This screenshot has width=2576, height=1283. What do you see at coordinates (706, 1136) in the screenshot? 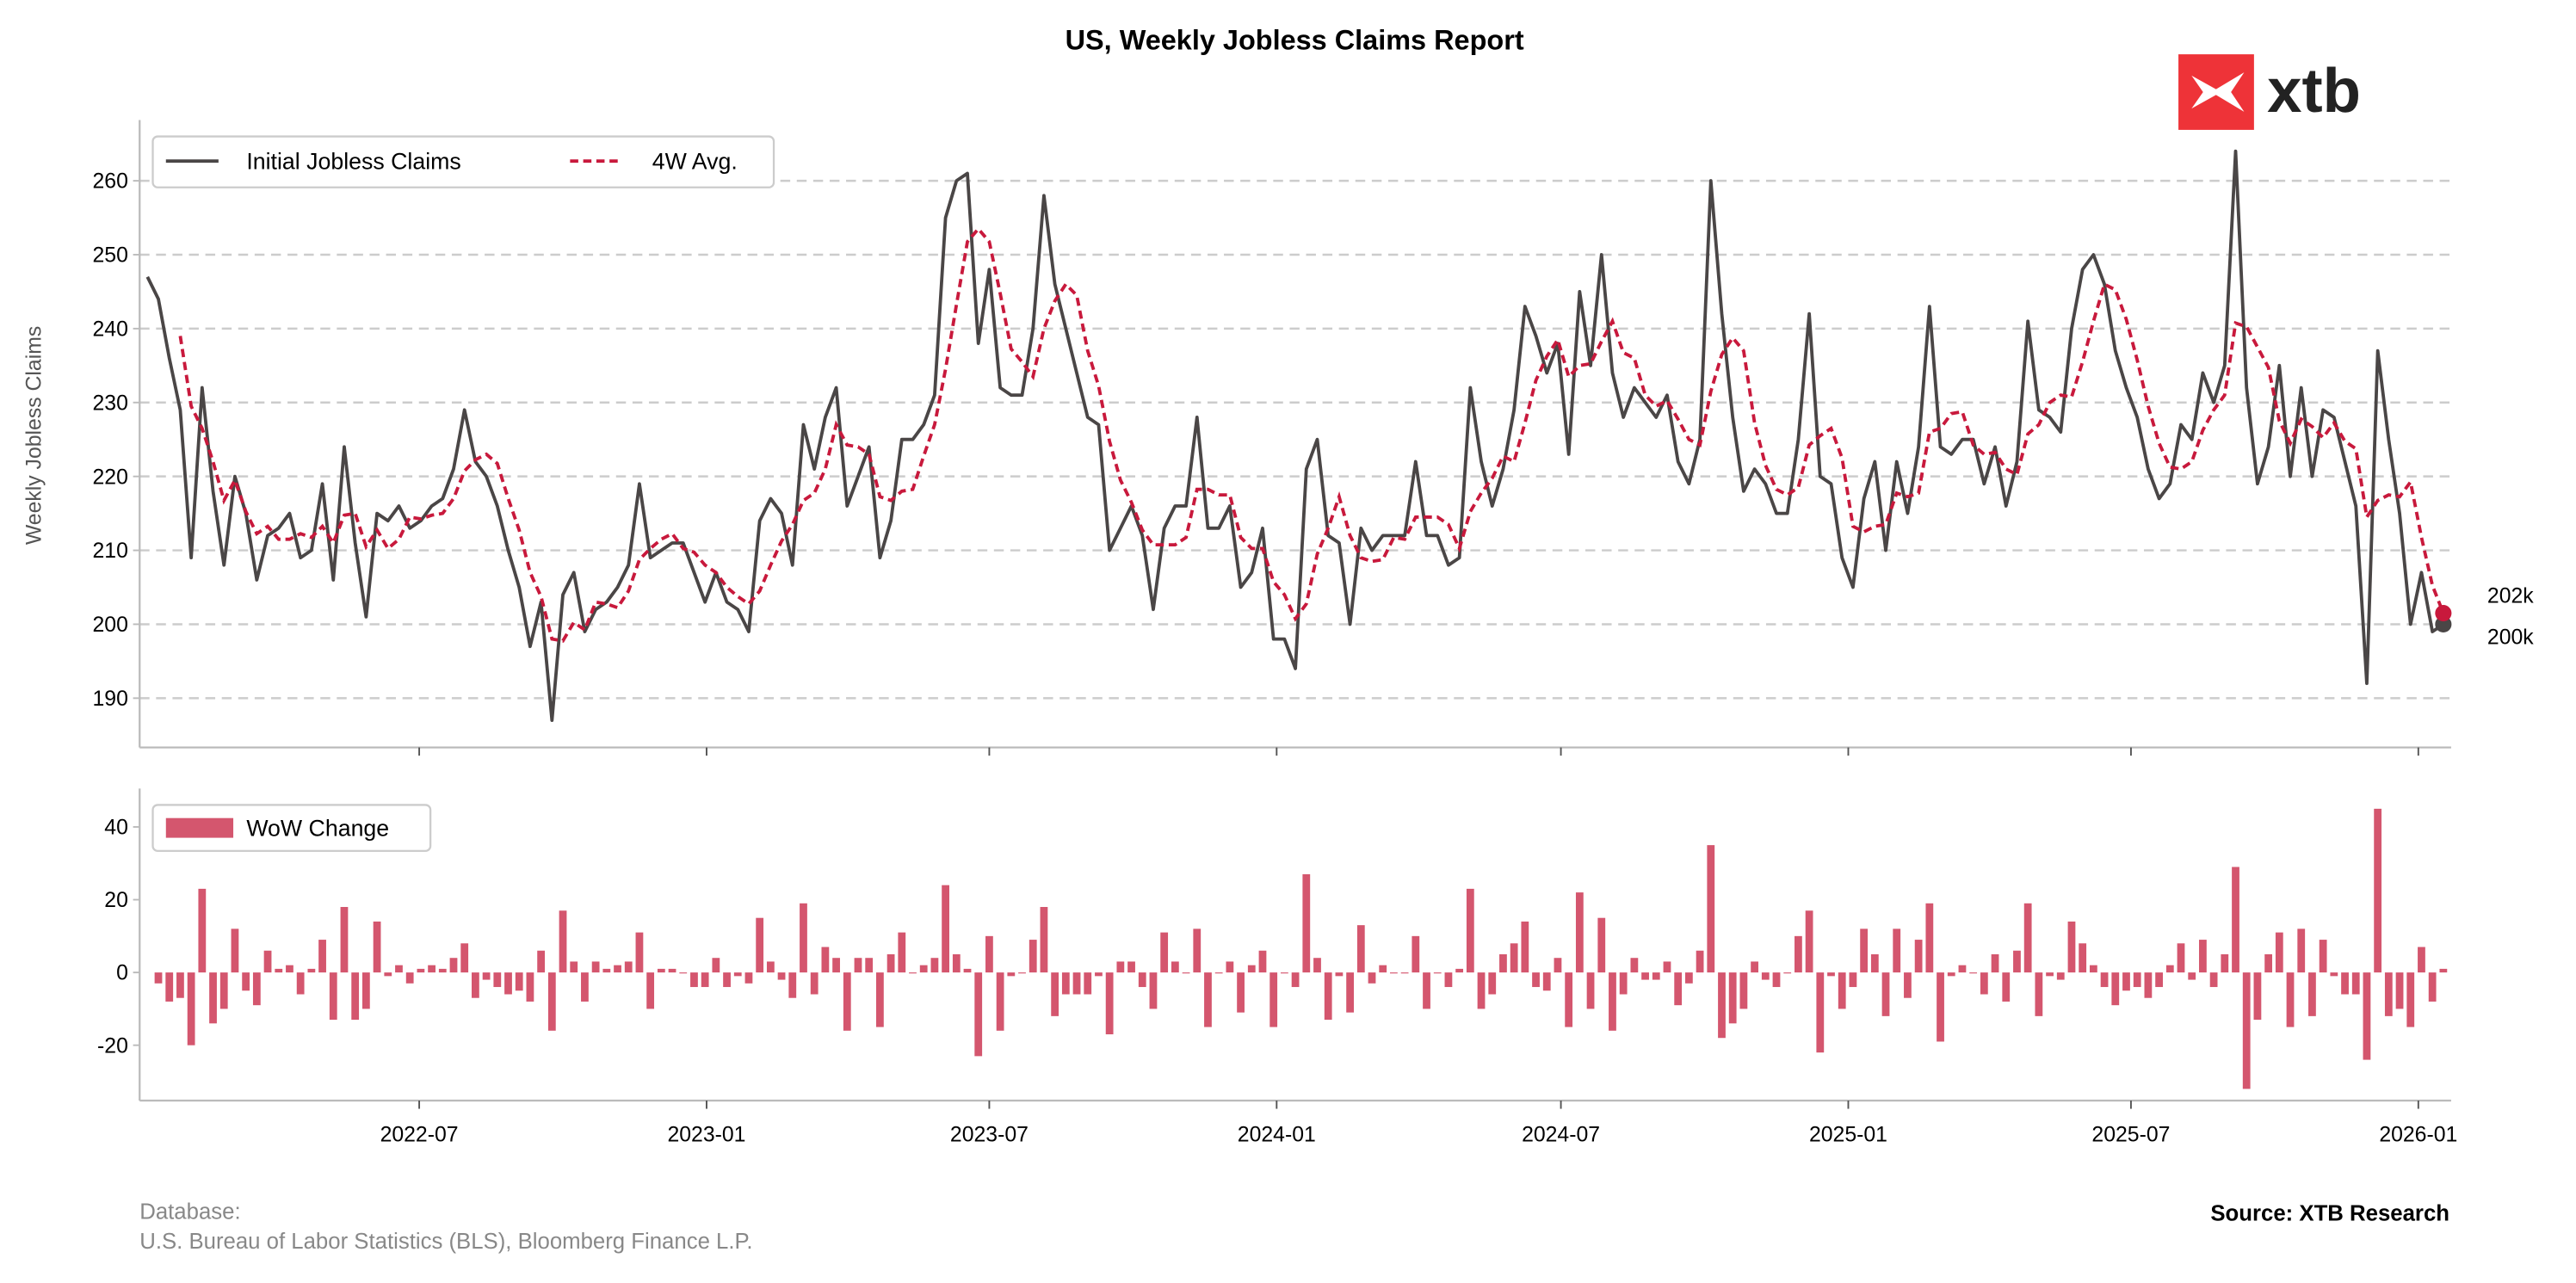
I see `x-tick-label: 2023-01` at bounding box center [706, 1136].